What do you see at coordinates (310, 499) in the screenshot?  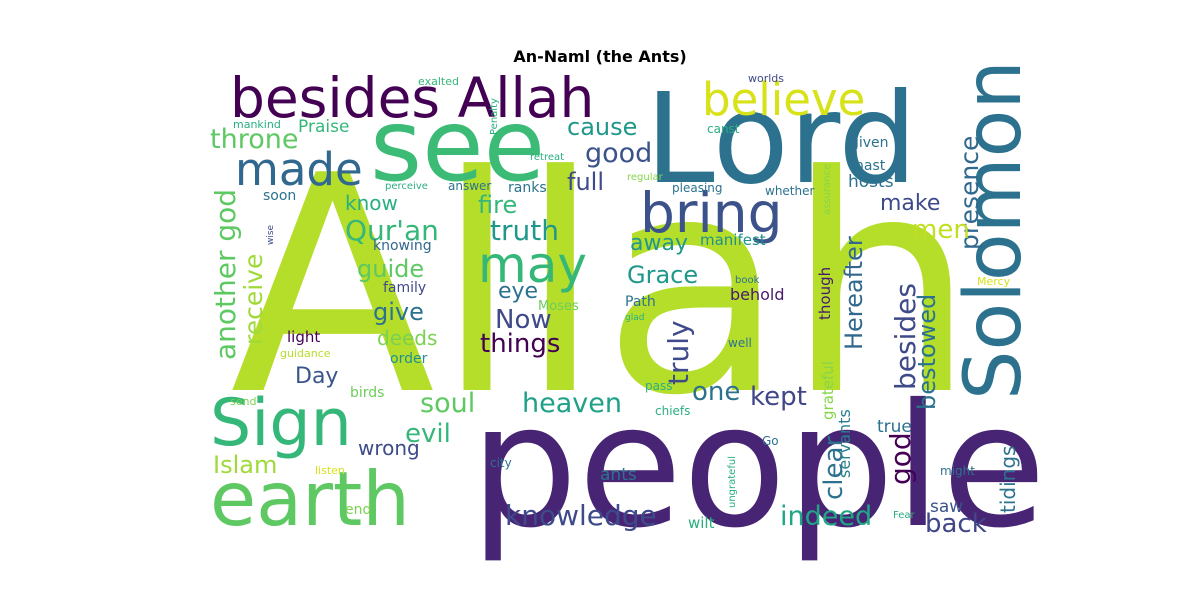 I see `word-earth: earth` at bounding box center [310, 499].